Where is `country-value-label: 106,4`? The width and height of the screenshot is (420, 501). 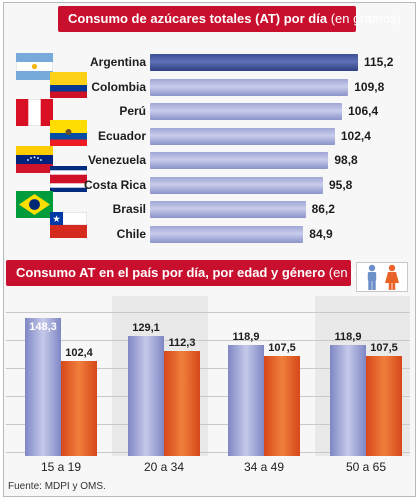
country-value-label: 106,4 is located at coordinates (363, 111).